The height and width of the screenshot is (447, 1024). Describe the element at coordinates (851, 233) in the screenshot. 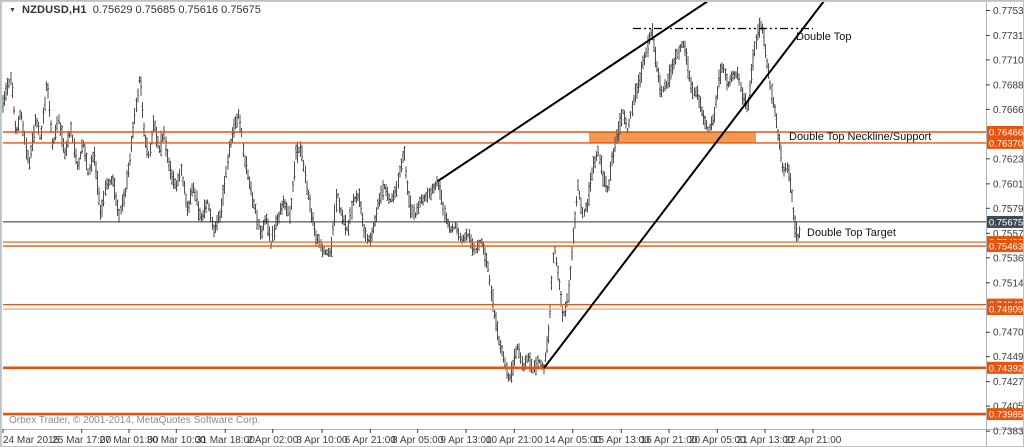

I see `target-annotation: Double Top Target` at that location.